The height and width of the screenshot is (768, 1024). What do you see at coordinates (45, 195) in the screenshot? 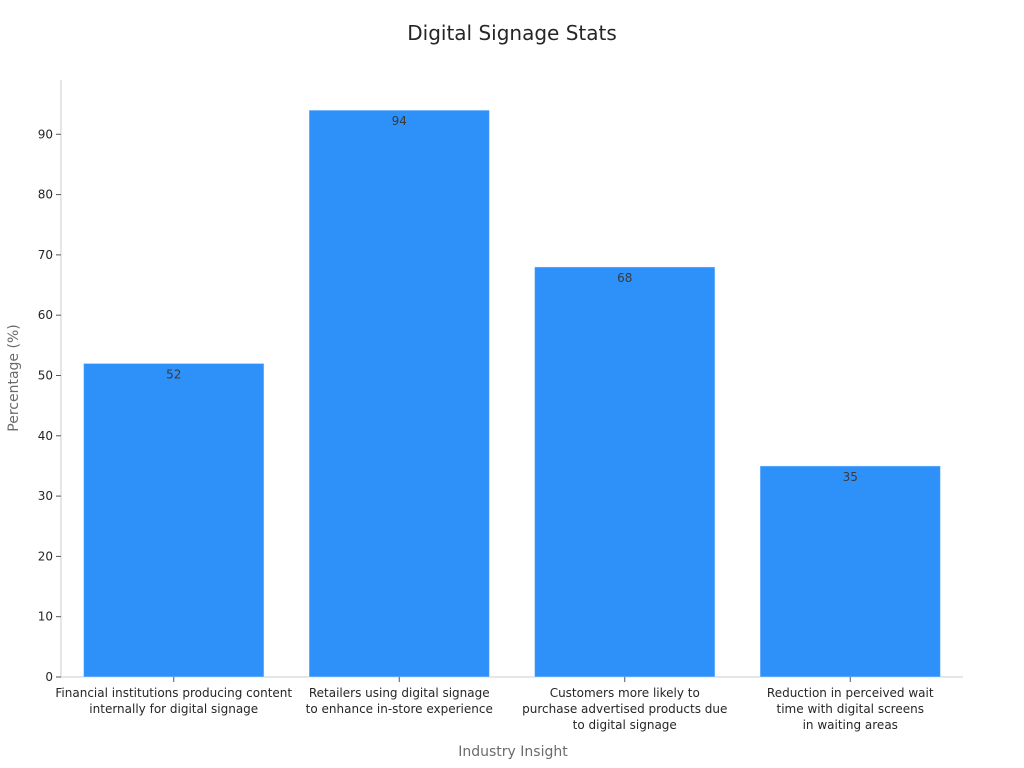
I see `y-tick-label: 80` at bounding box center [45, 195].